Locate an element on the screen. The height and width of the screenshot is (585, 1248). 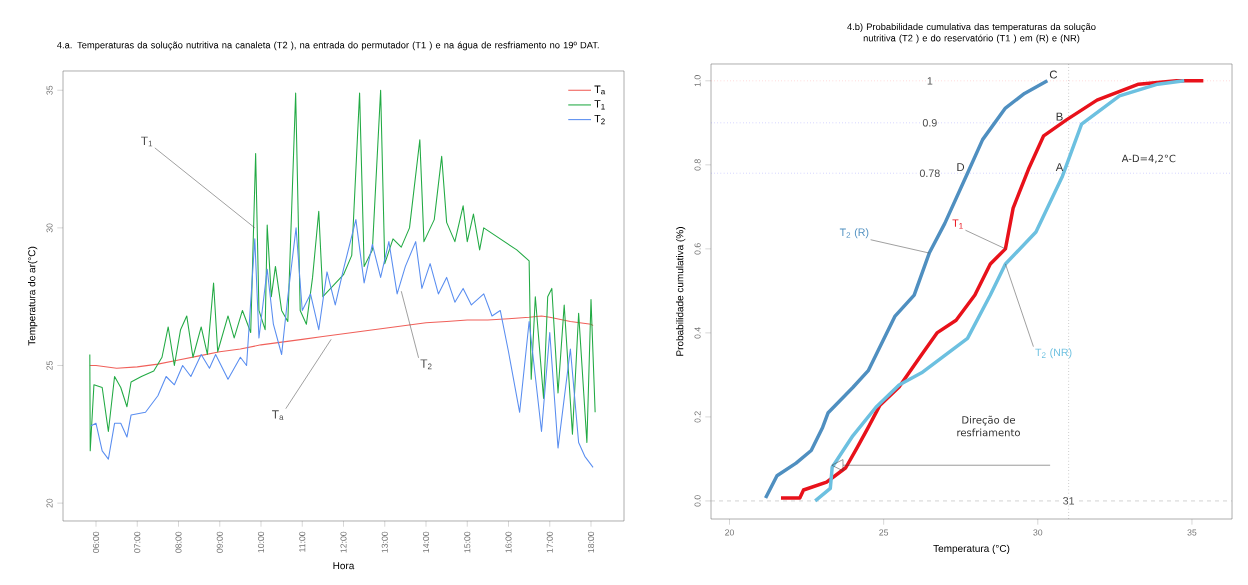
x-tick-label: 13:00 is located at coordinates (384, 542).